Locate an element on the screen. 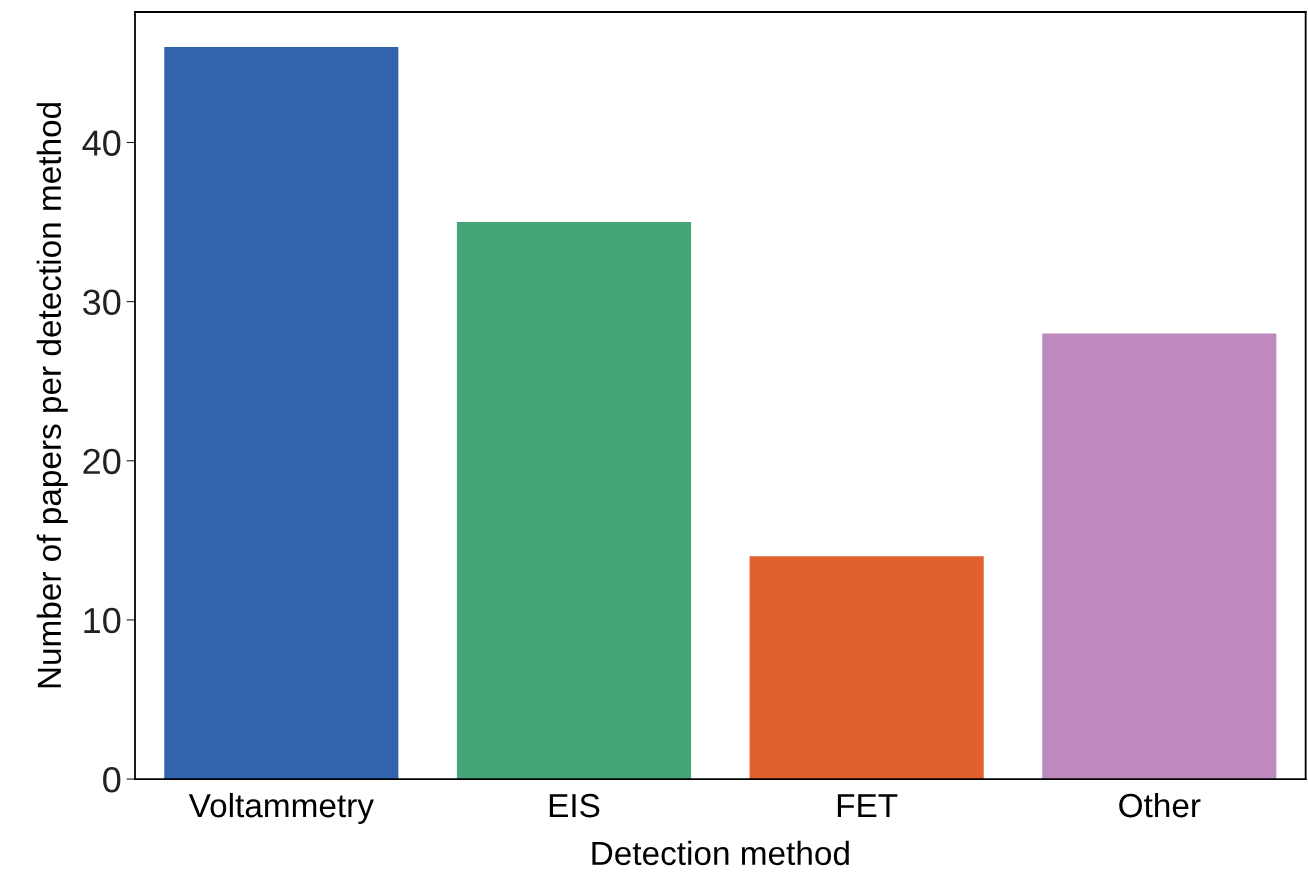 The image size is (1308, 888). y-tick-label: 30 is located at coordinates (102, 302).